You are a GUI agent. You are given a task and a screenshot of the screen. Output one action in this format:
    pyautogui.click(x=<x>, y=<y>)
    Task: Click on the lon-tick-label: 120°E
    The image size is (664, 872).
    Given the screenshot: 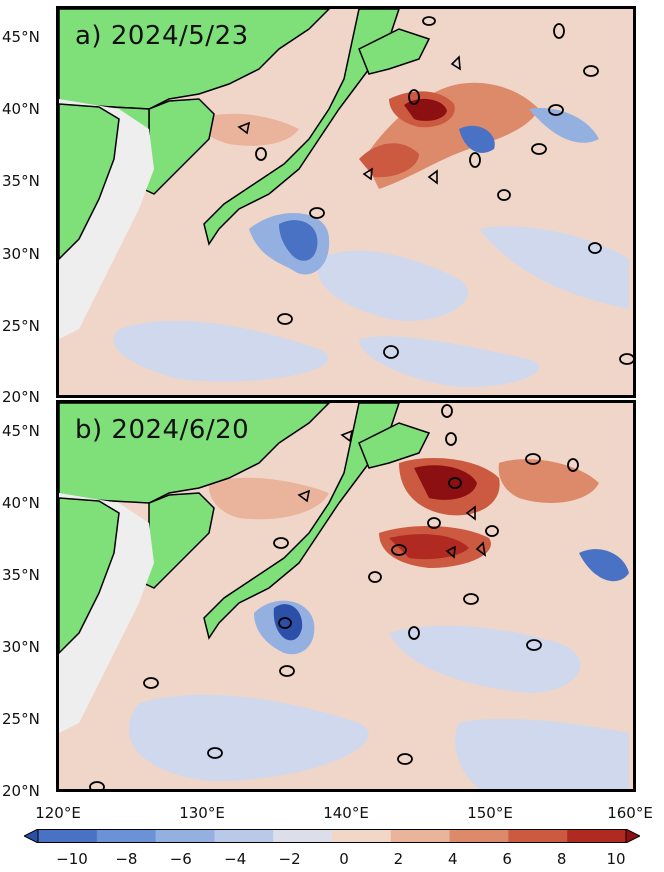 What is the action you would take?
    pyautogui.click(x=58, y=813)
    